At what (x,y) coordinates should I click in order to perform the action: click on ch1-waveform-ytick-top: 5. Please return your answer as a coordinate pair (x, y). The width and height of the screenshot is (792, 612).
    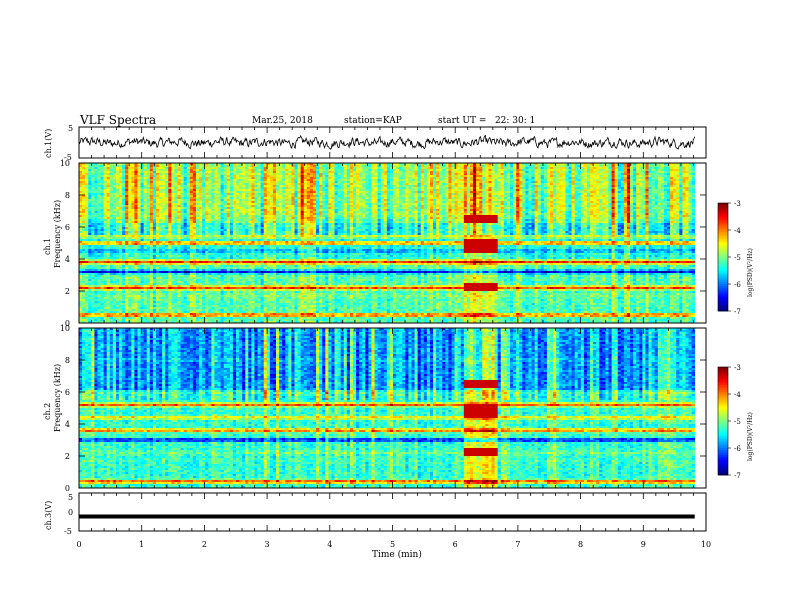
    Looking at the image, I should click on (70, 128).